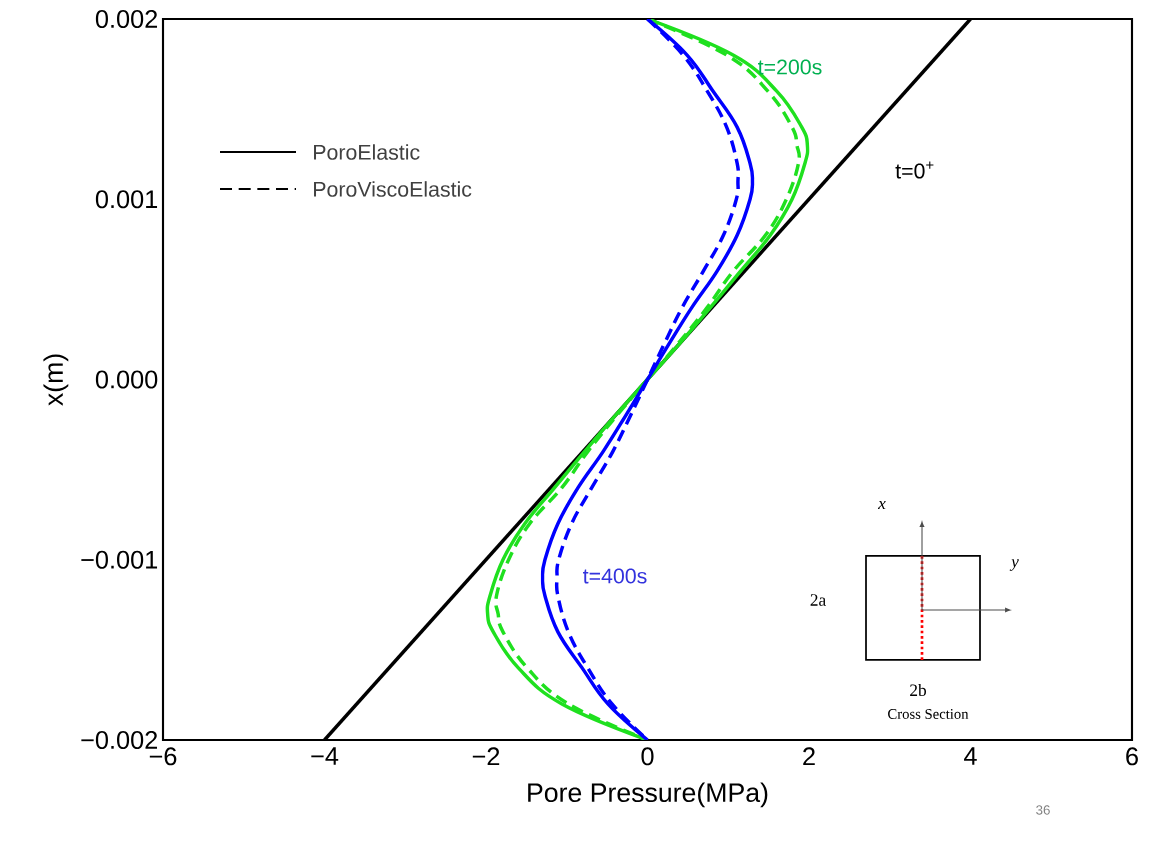 Image resolution: width=1154 pixels, height=853 pixels. What do you see at coordinates (647, 756) in the screenshot?
I see `x-tick-label: 0` at bounding box center [647, 756].